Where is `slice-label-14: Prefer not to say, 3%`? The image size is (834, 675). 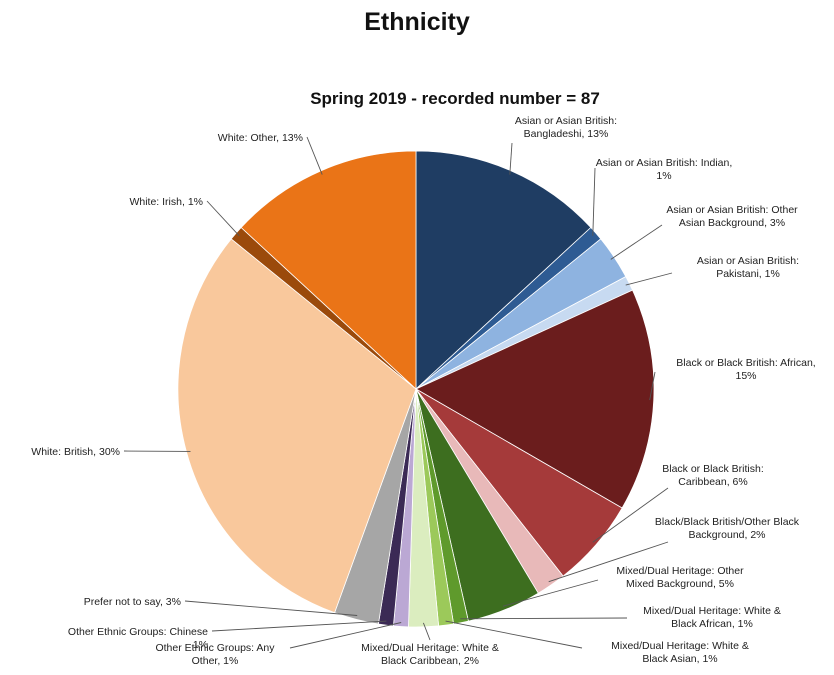 slice-label-14: Prefer not to say, 3% is located at coordinates (132, 602).